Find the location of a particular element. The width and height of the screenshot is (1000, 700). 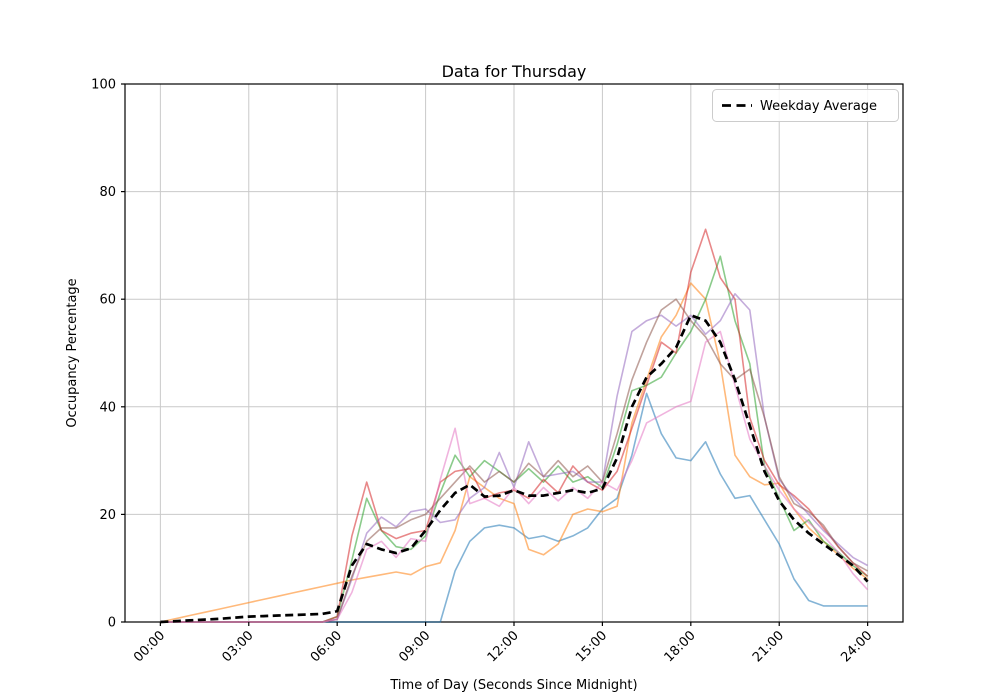

y-axis-label: Occupancy Percentage is located at coordinates (72, 352).